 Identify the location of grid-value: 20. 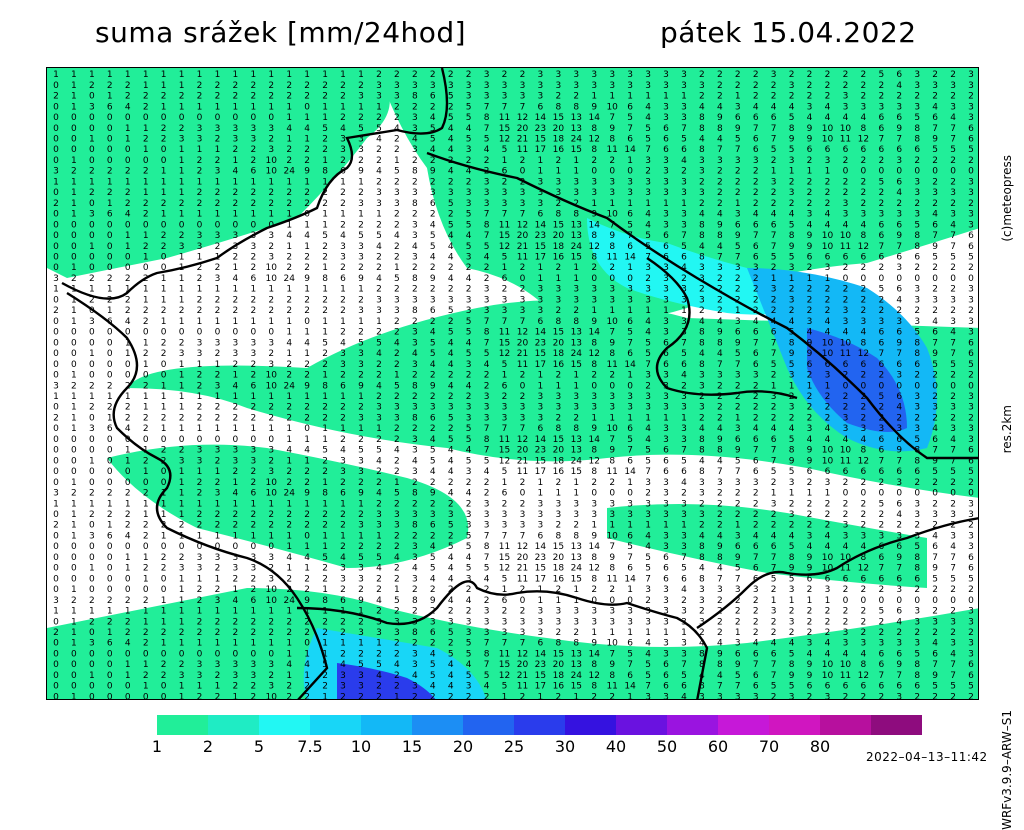
(523, 236).